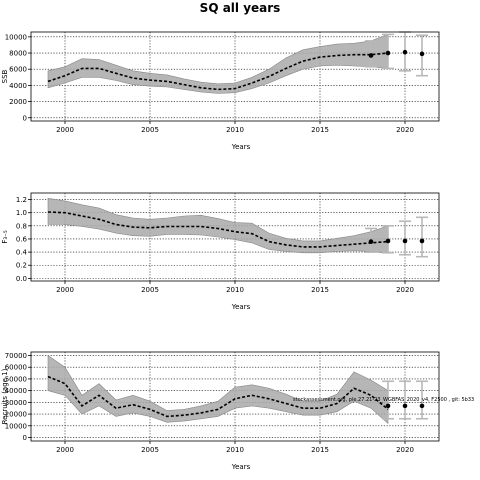 Image resolution: width=480 pixels, height=480 pixels. What do you see at coordinates (16, 391) in the screenshot?
I see `recruits-y-tick-label: 40000` at bounding box center [16, 391].